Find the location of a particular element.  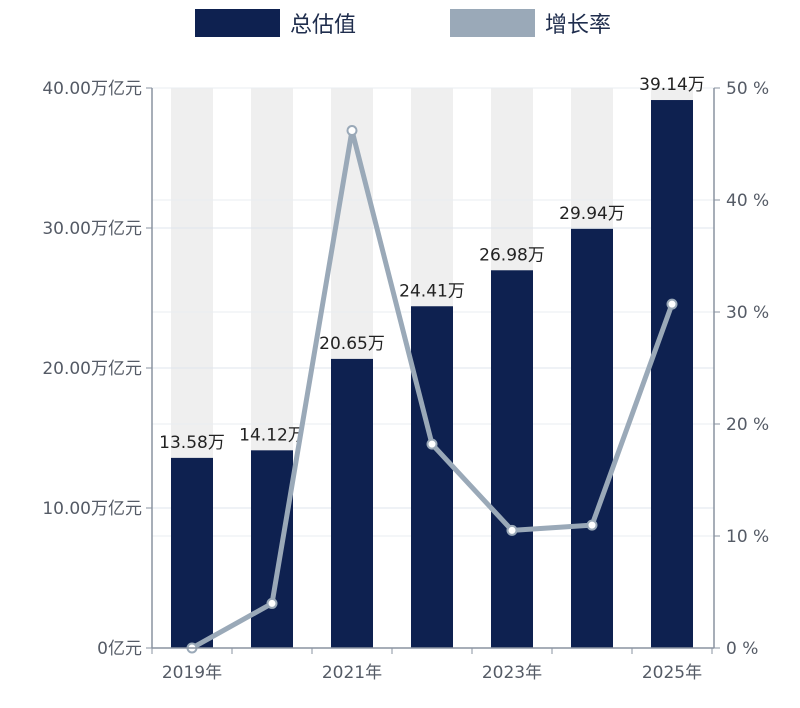

watermark: 大数跨境 is located at coordinates (58, 692).